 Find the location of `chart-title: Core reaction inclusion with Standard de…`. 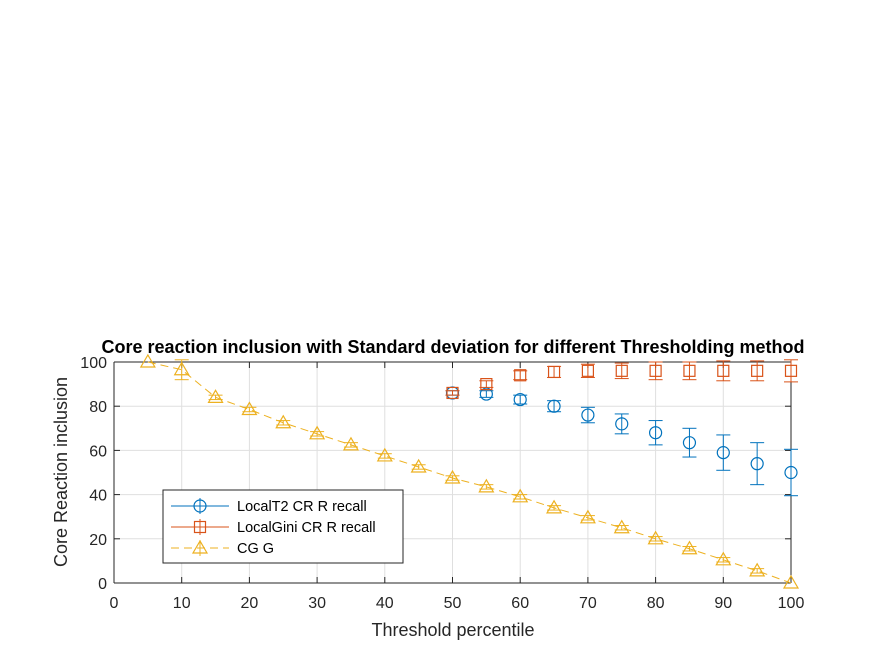

chart-title: Core reaction inclusion with Standard de… is located at coordinates (452, 347).